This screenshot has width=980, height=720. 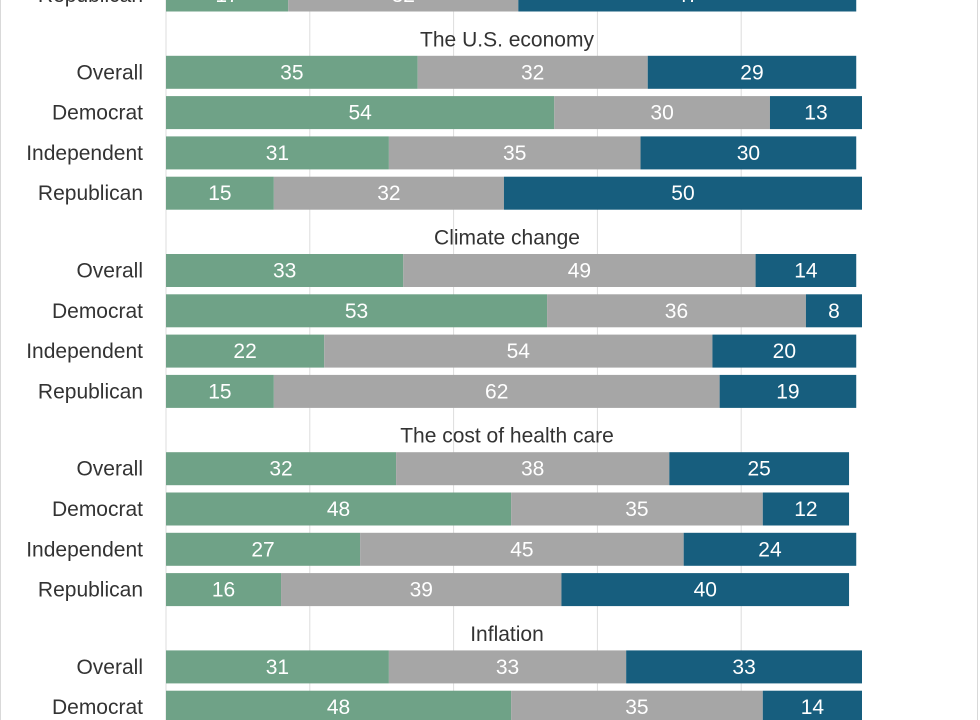 I want to click on bar-value-label: 25, so click(x=758, y=469).